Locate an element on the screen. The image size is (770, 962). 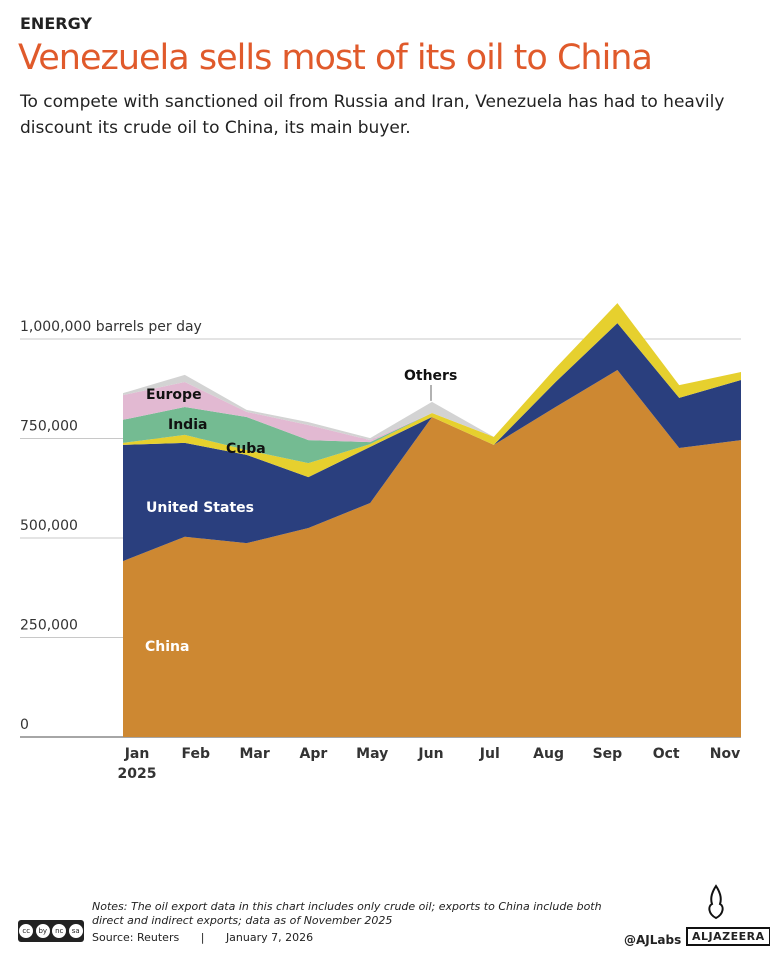
area-cuba is located at coordinates (432, 390).